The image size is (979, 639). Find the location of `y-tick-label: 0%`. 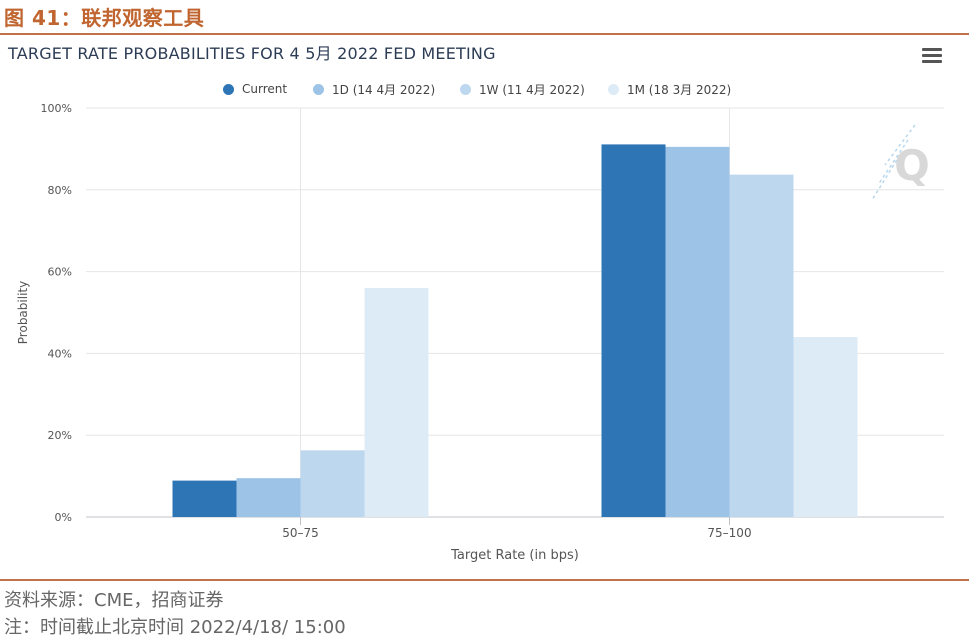

y-tick-label: 0% is located at coordinates (63, 517).